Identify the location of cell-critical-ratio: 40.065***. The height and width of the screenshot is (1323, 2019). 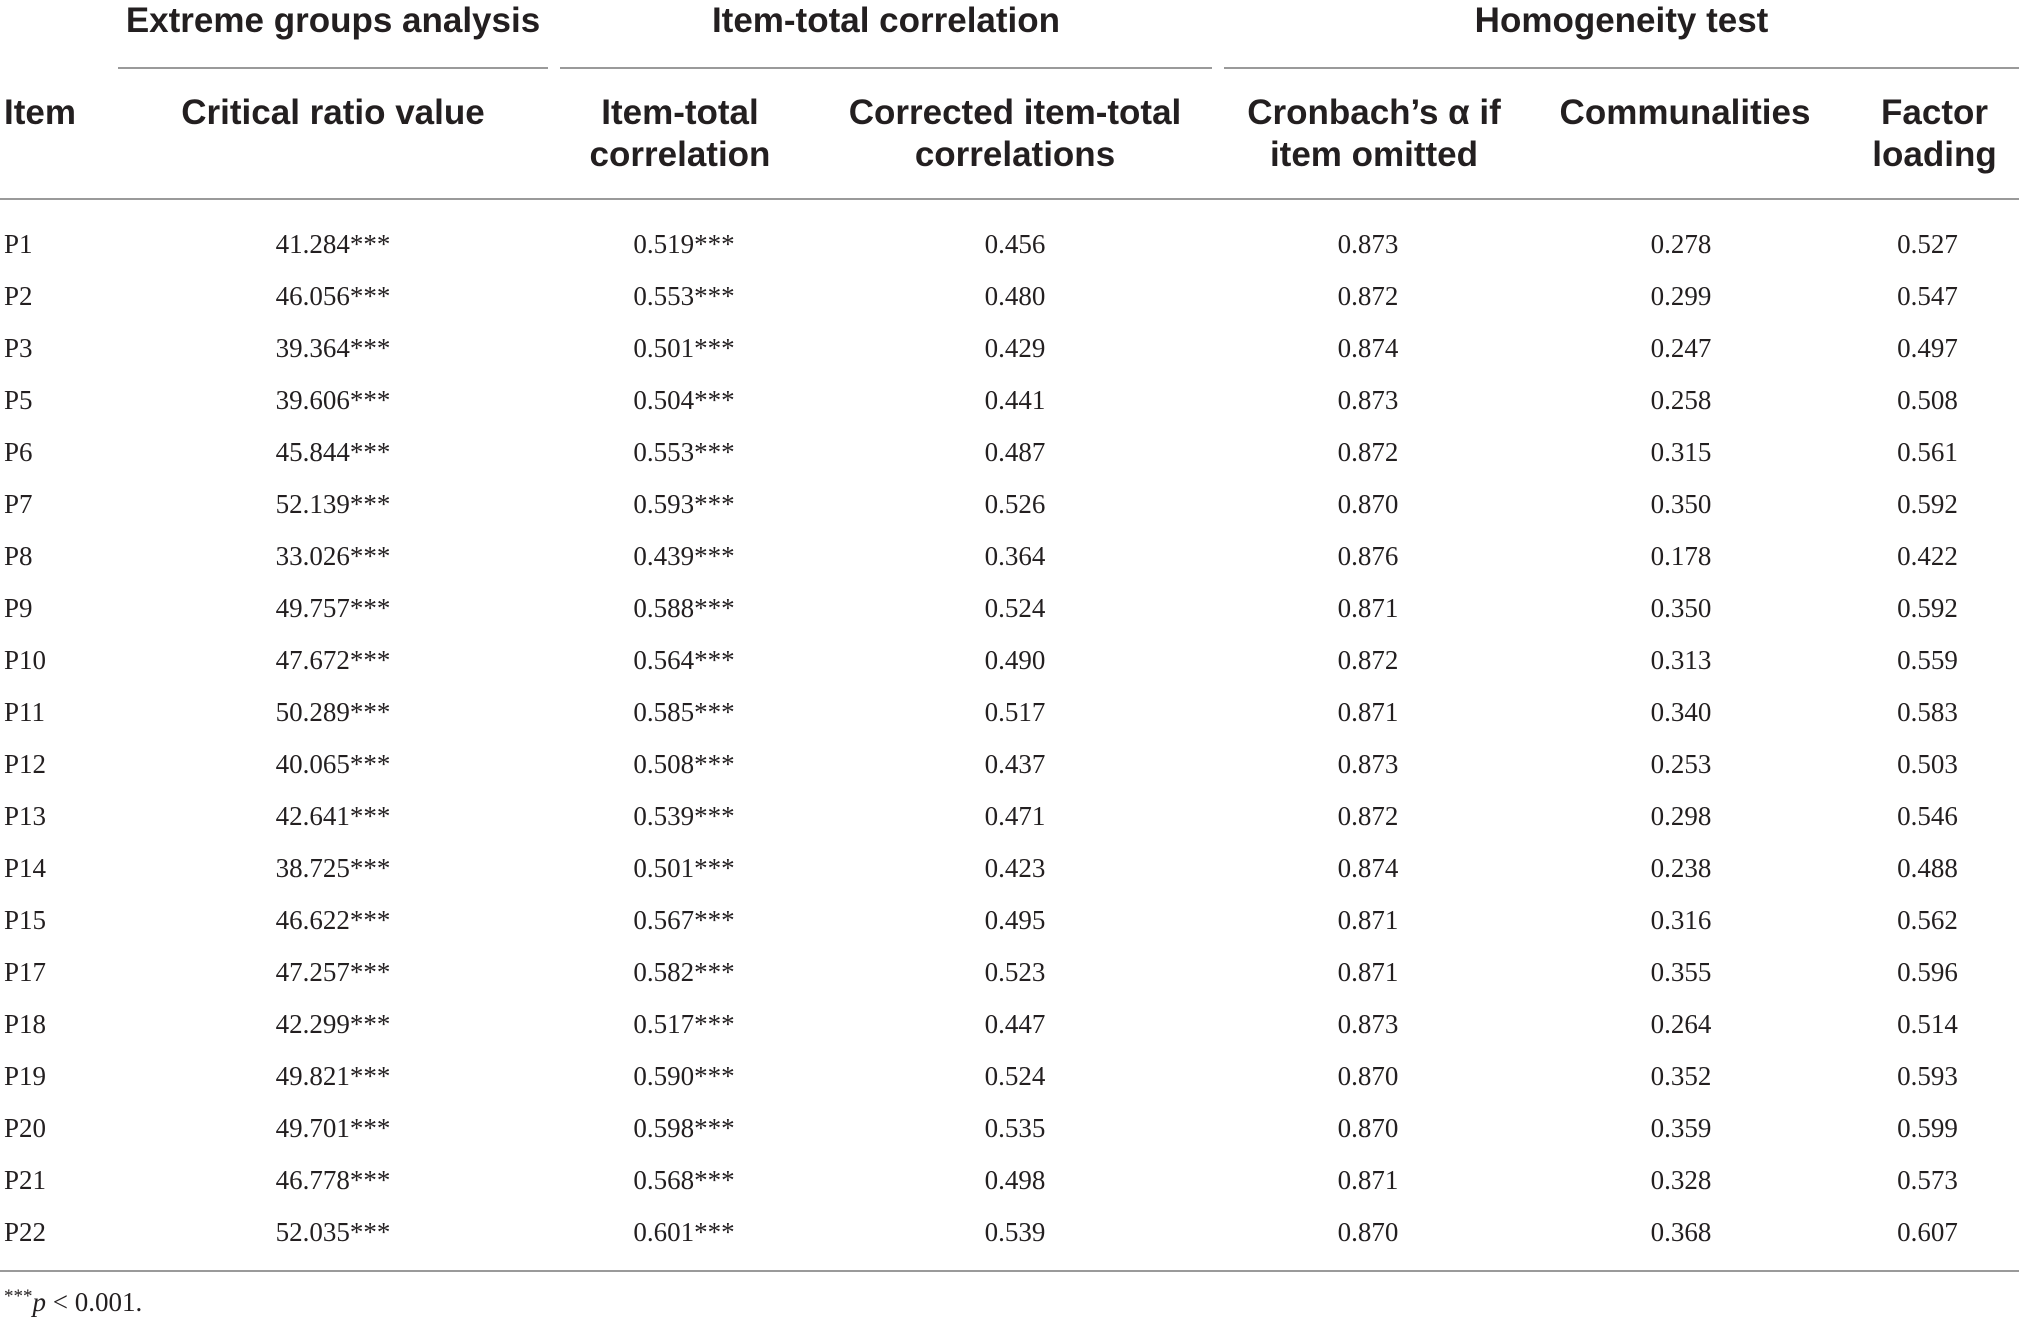
(333, 763).